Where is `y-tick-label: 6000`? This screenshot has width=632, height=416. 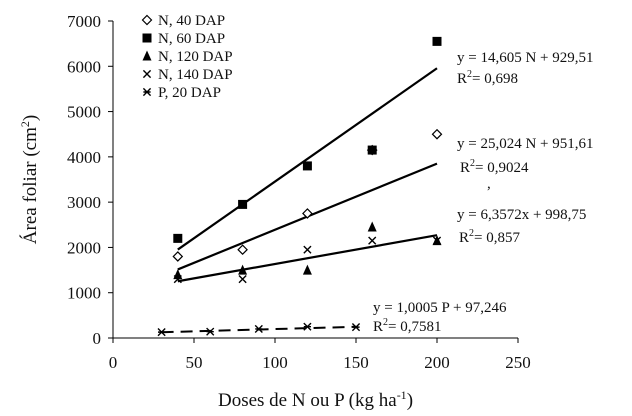 y-tick-label: 6000 is located at coordinates (84, 66).